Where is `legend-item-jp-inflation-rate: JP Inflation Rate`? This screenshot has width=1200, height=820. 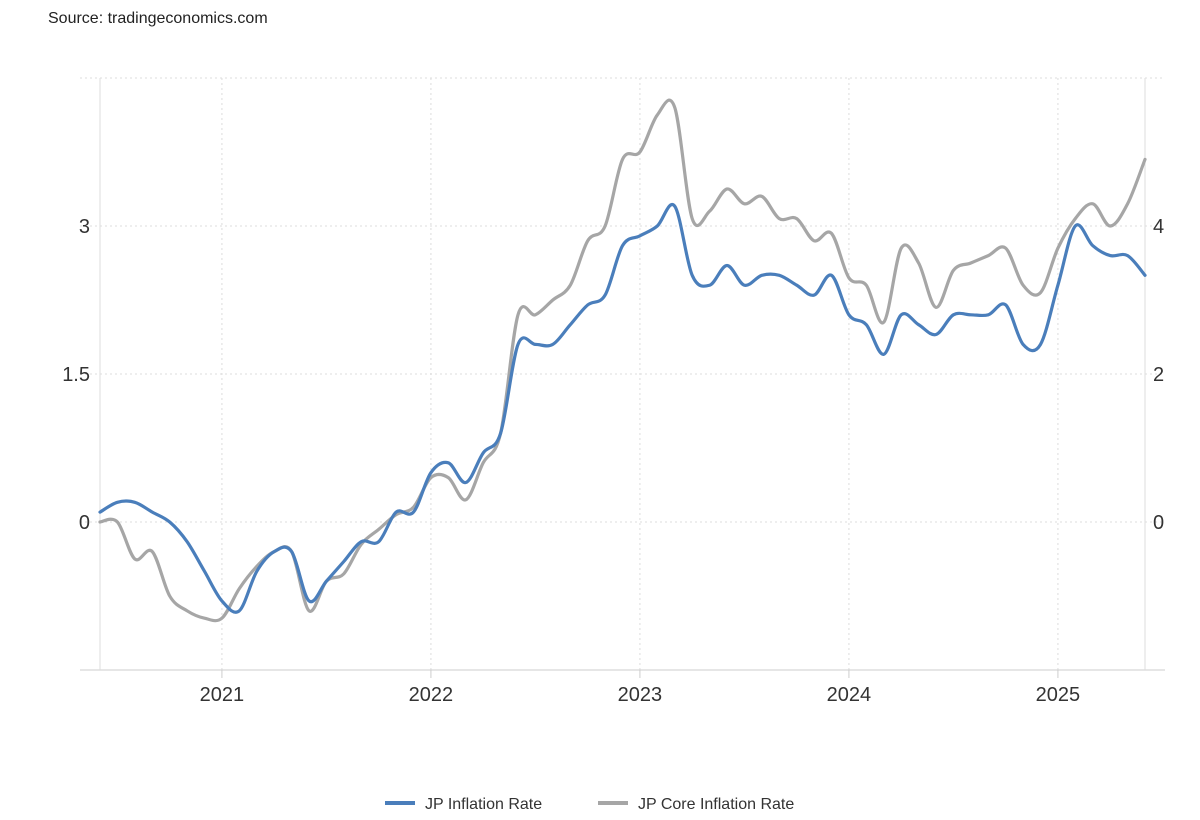 legend-item-jp-inflation-rate: JP Inflation Rate is located at coordinates (463, 804).